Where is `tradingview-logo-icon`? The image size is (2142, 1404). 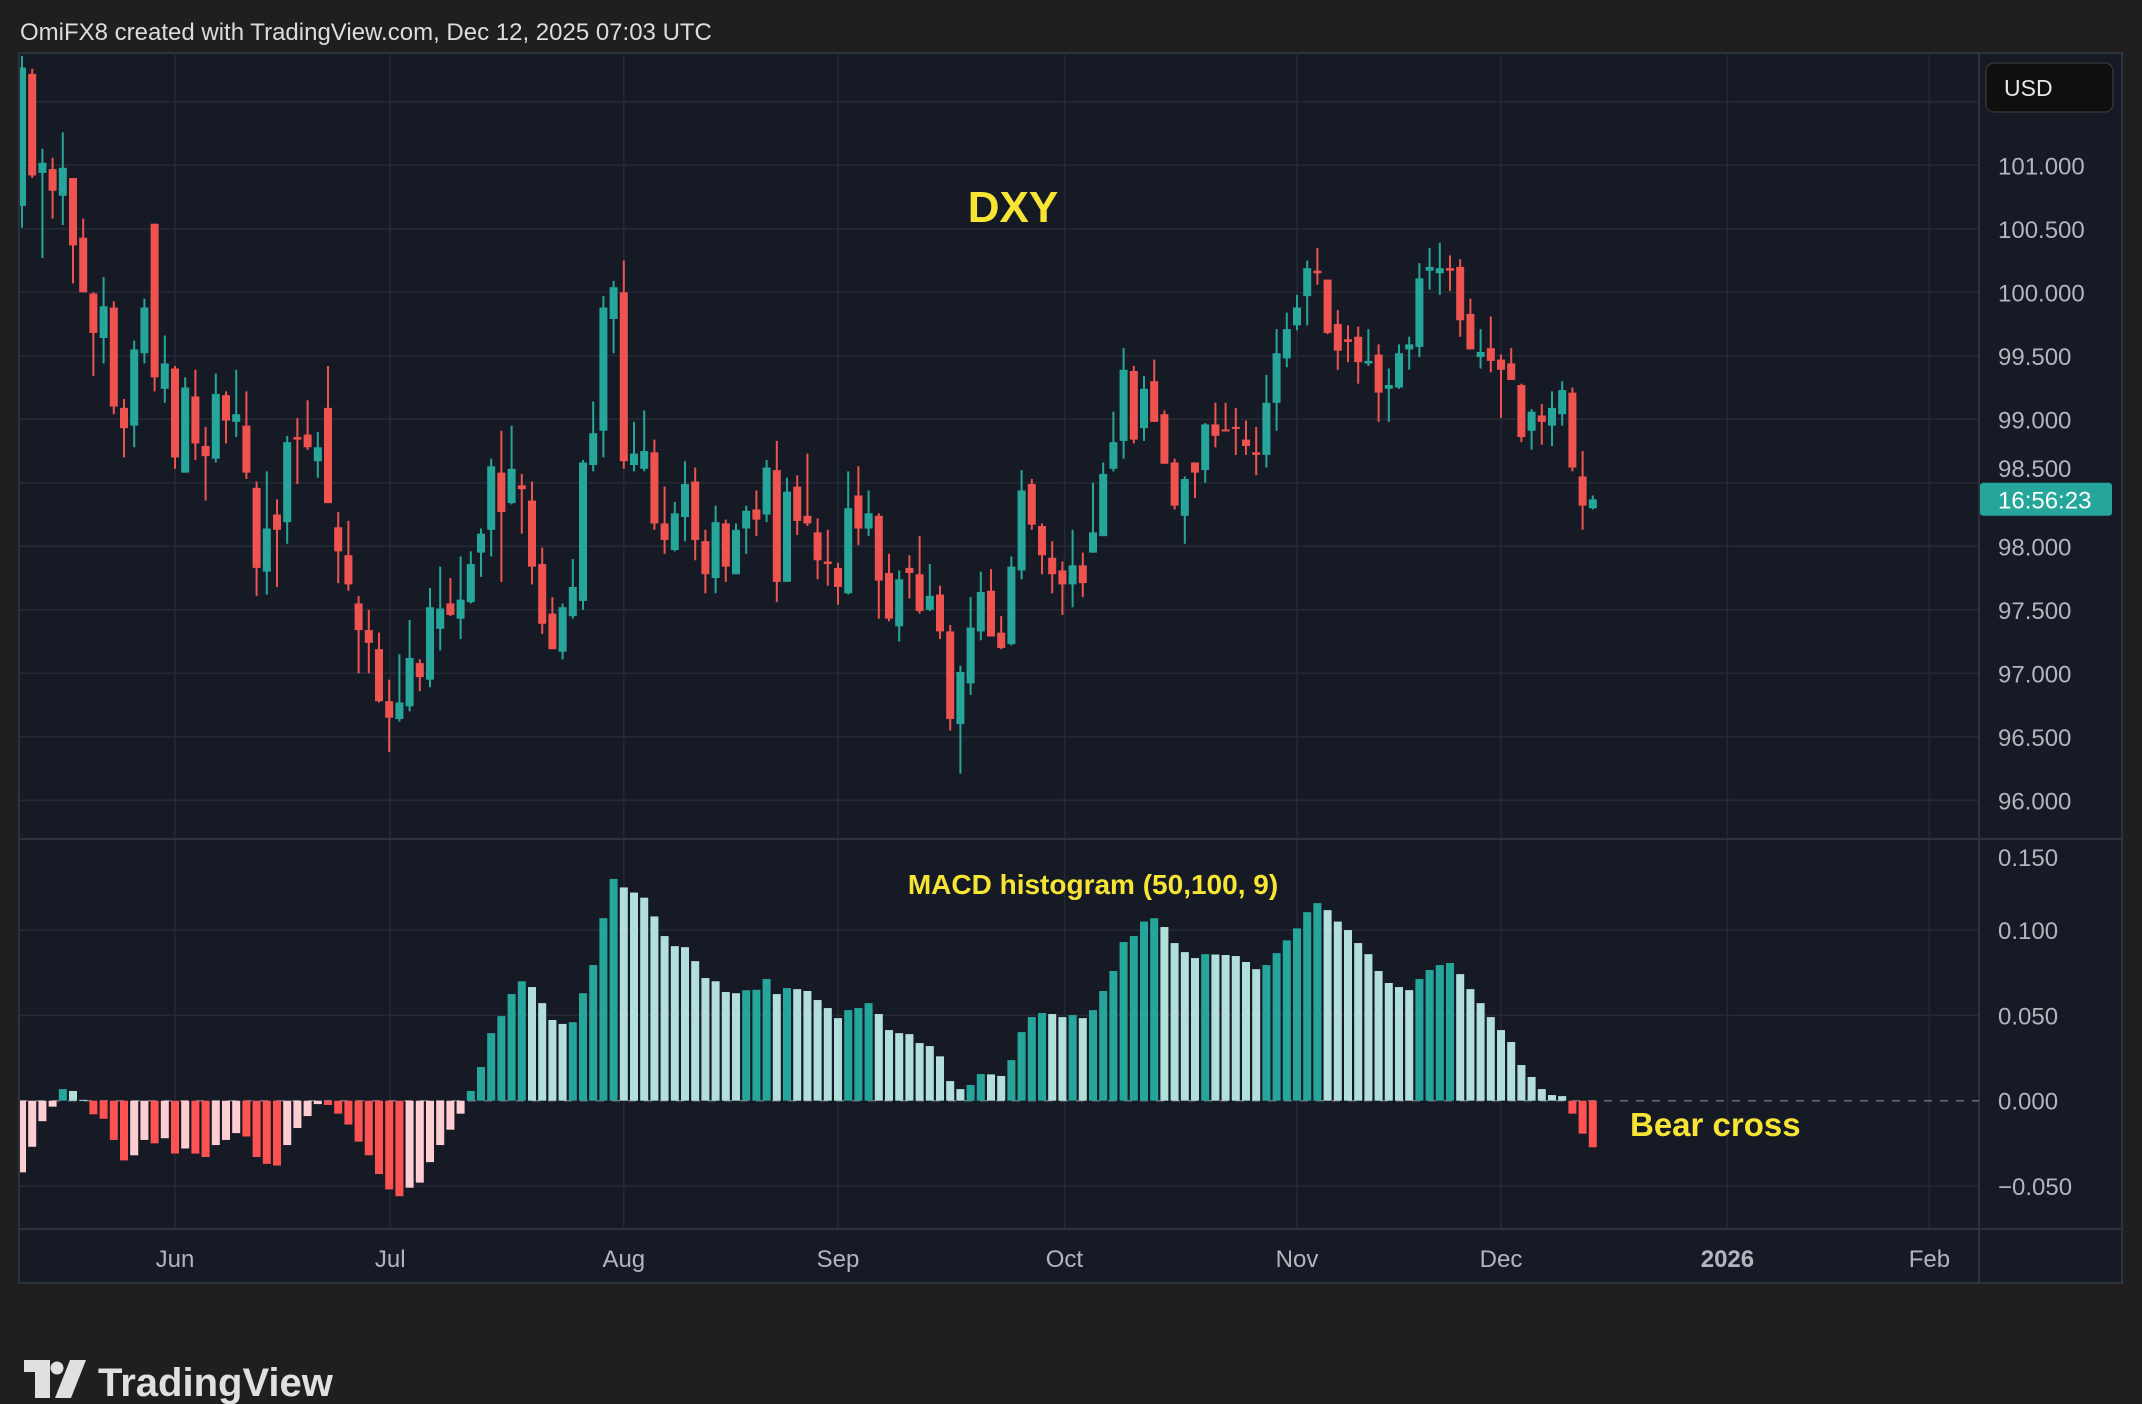
tradingview-logo-icon is located at coordinates (55, 1379).